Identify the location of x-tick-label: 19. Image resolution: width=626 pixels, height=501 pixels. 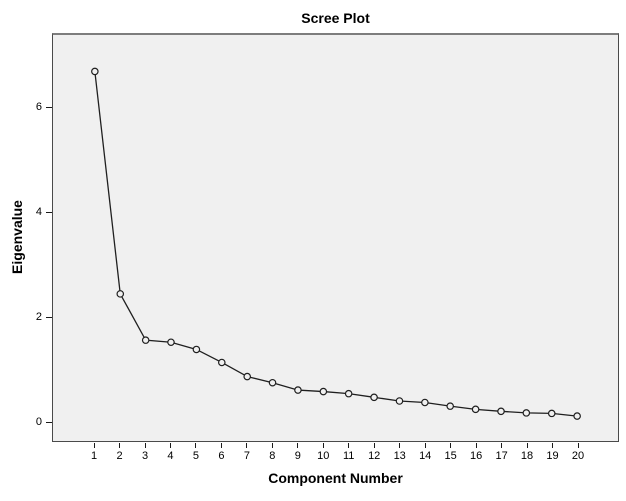
(552, 456).